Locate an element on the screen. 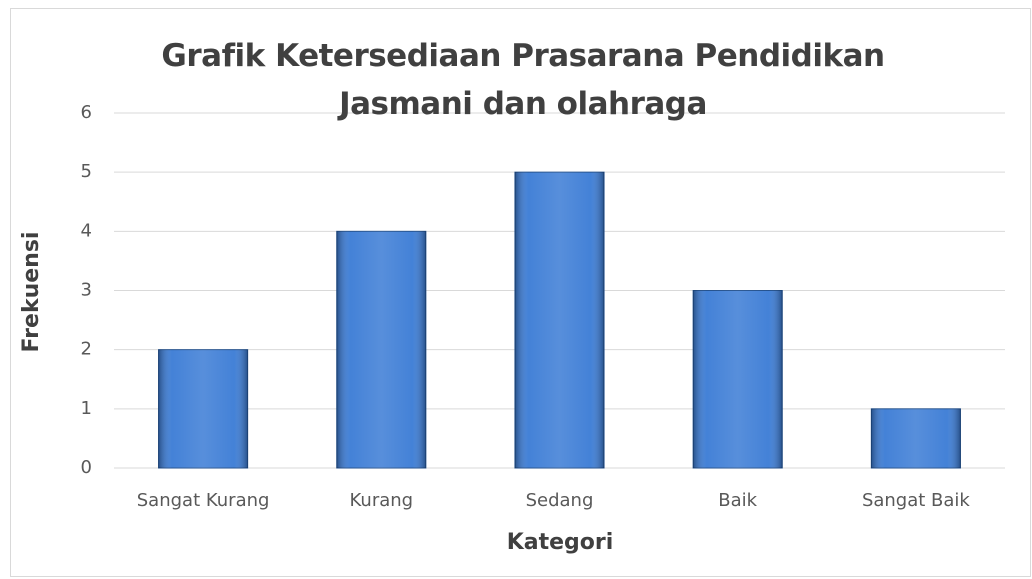 The image size is (1032, 579). x-tick-label: Sangat Kurang is located at coordinates (203, 500).